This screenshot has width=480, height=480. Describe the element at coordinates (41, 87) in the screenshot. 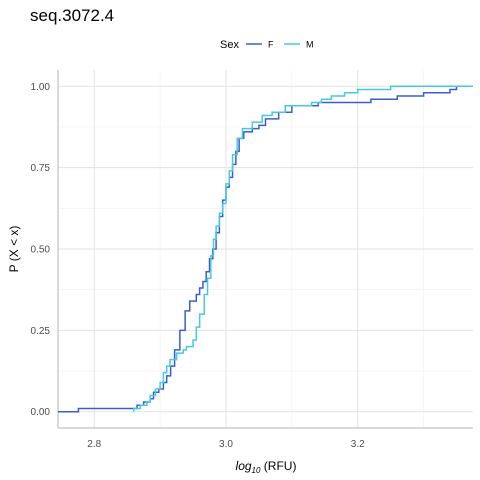

I see `y-tick-label: 1.00` at that location.